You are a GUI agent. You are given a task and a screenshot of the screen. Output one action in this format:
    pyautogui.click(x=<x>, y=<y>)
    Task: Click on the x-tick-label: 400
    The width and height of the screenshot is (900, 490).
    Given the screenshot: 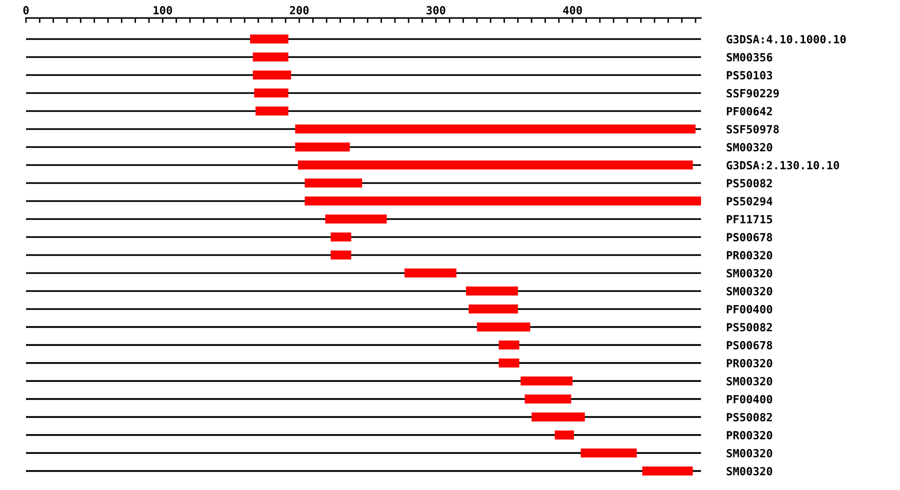 What is the action you would take?
    pyautogui.click(x=572, y=10)
    